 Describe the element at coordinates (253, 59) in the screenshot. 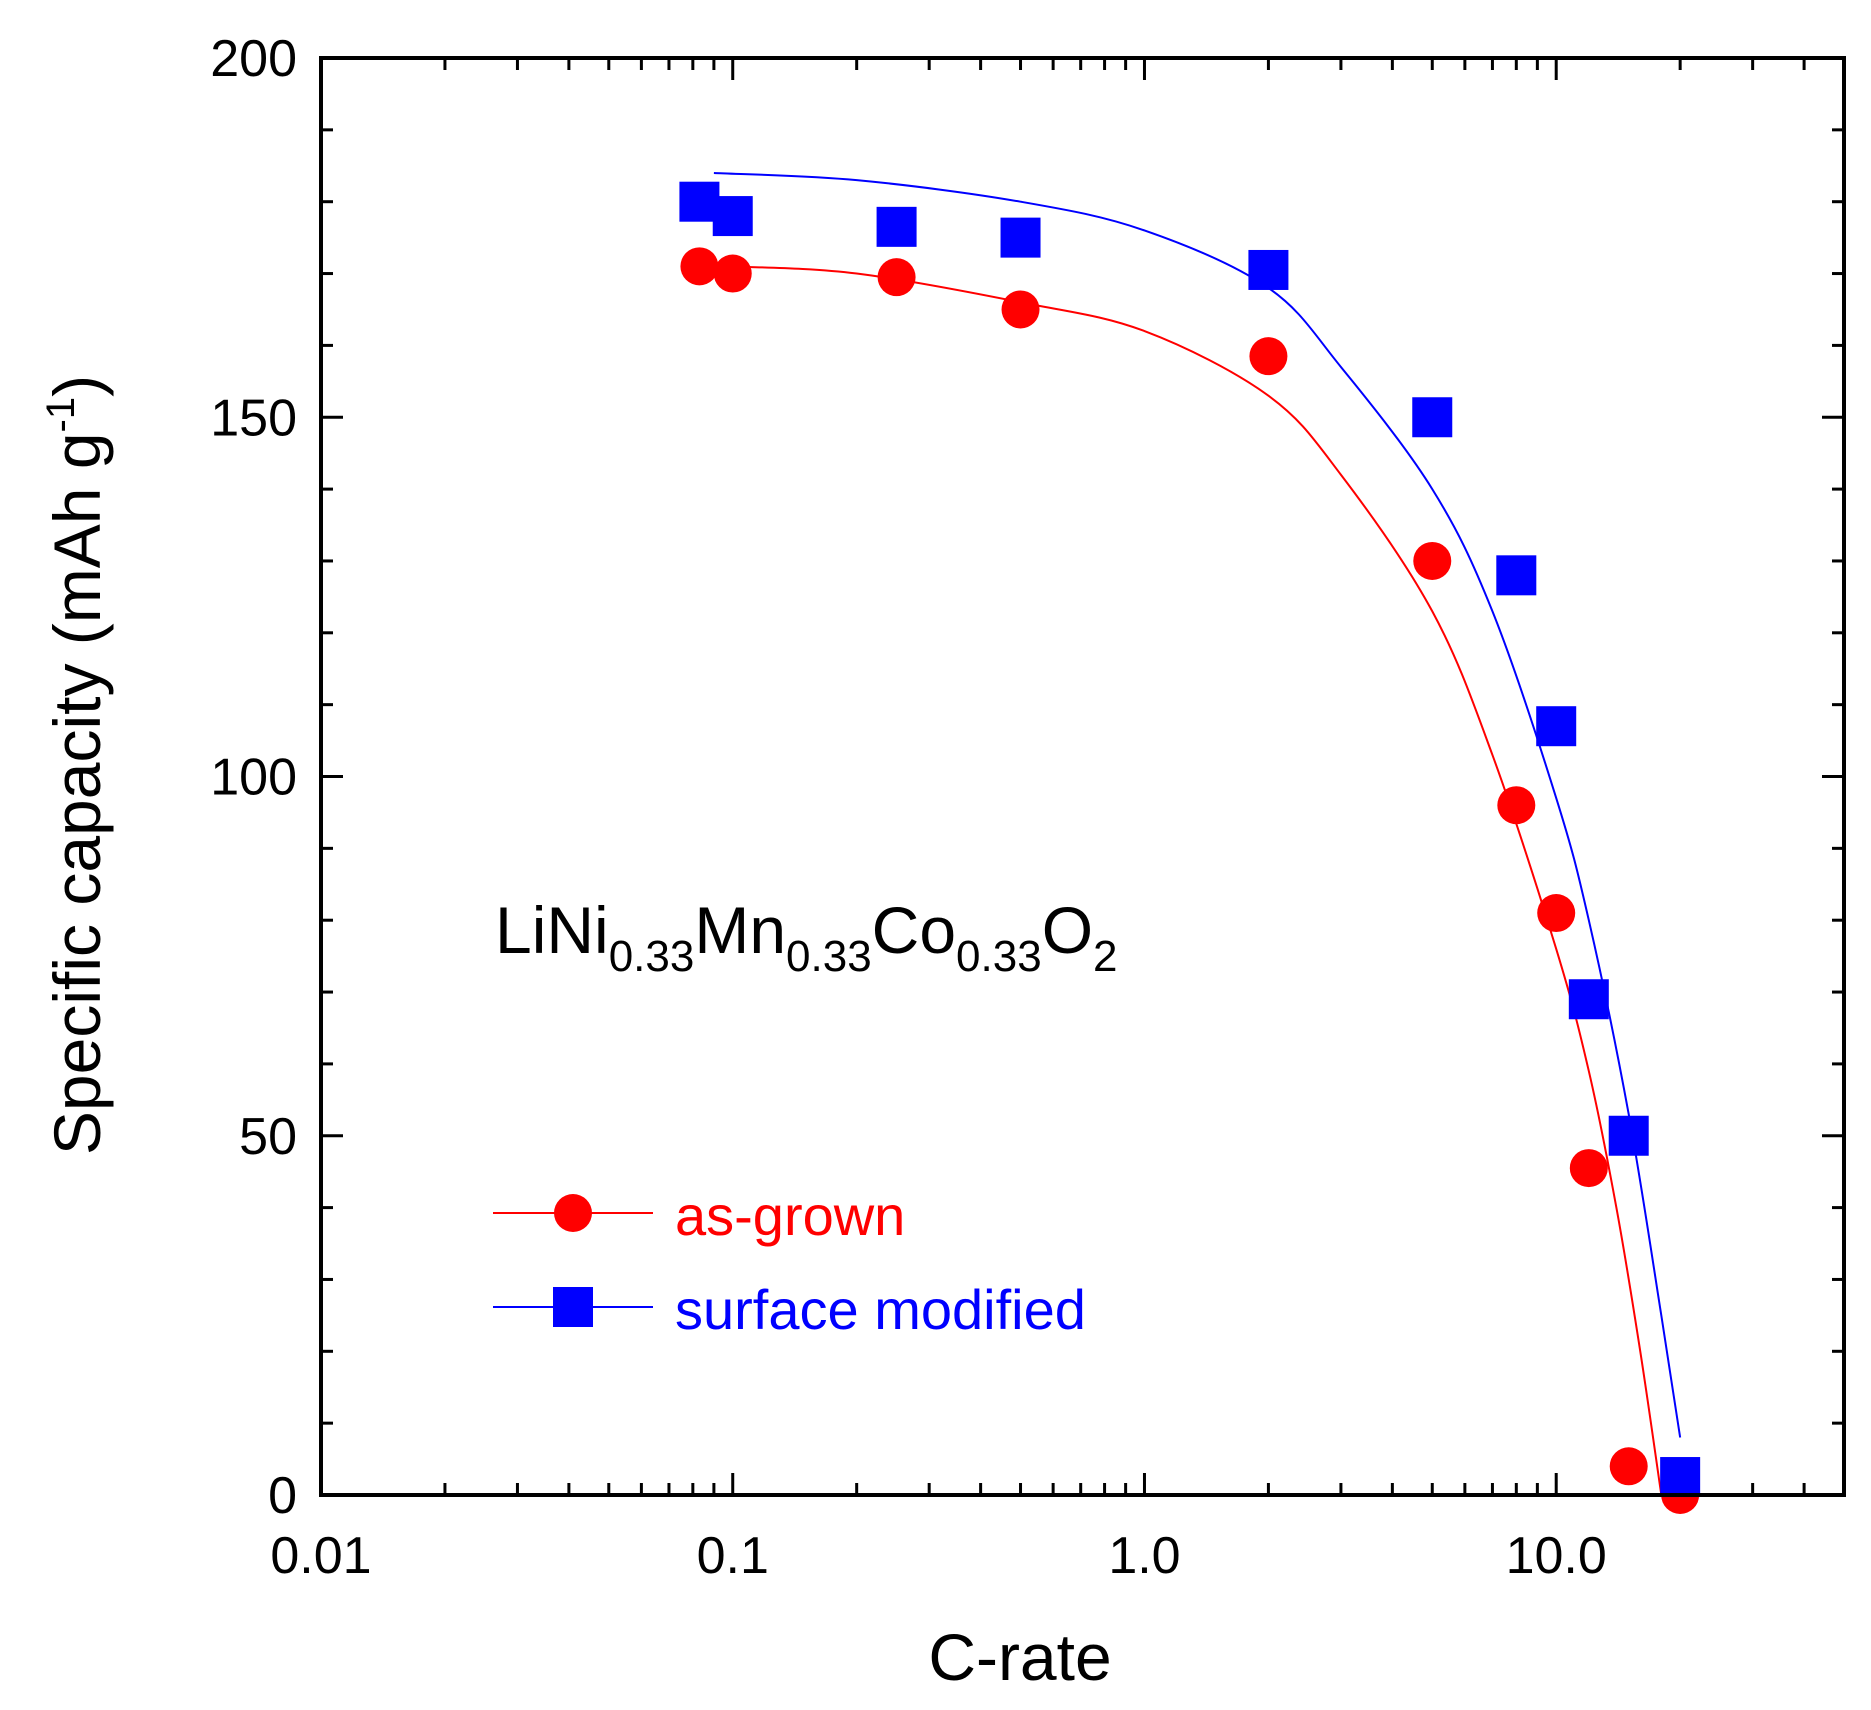

I see `y-tick-label: 200` at that location.